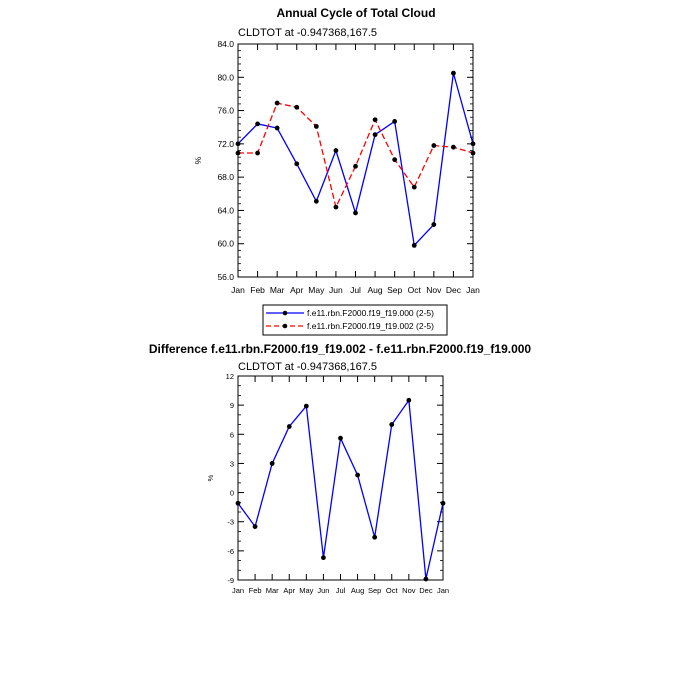 The height and width of the screenshot is (676, 675). I want to click on y-tick-label: 12, so click(230, 376).